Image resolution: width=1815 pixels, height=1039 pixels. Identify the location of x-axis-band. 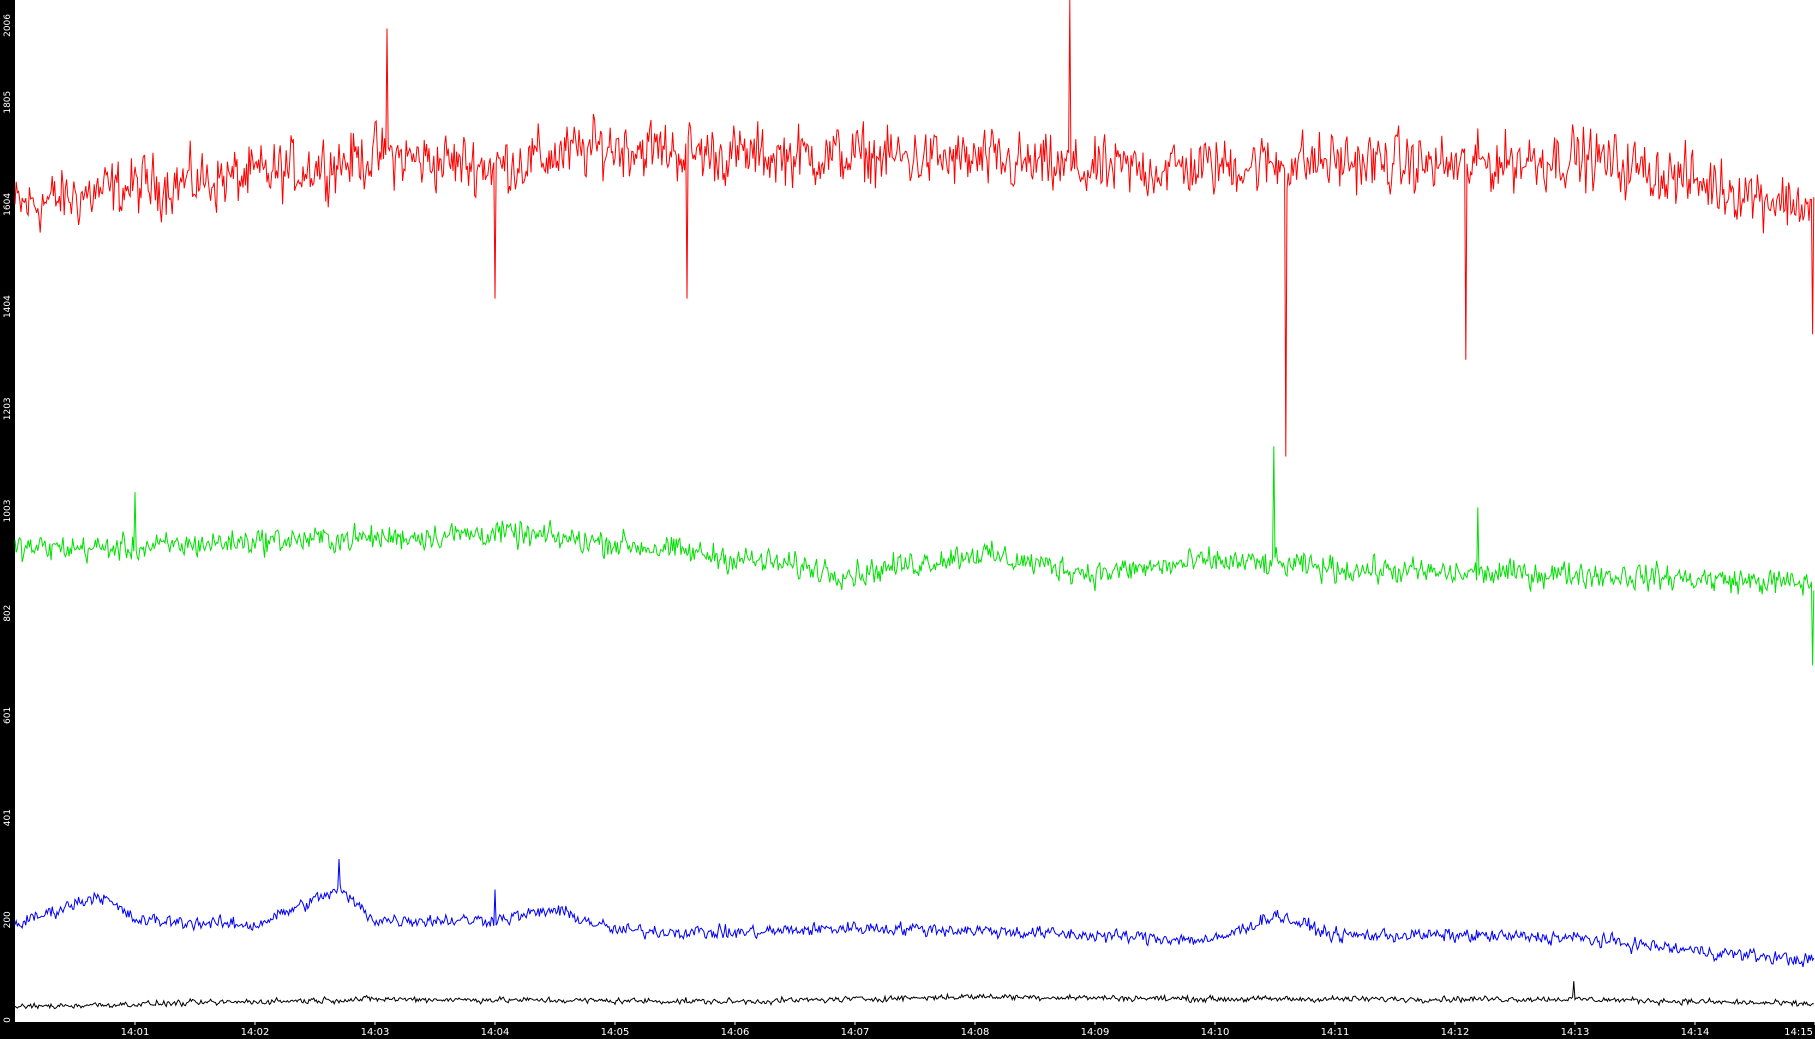
(907, 1030).